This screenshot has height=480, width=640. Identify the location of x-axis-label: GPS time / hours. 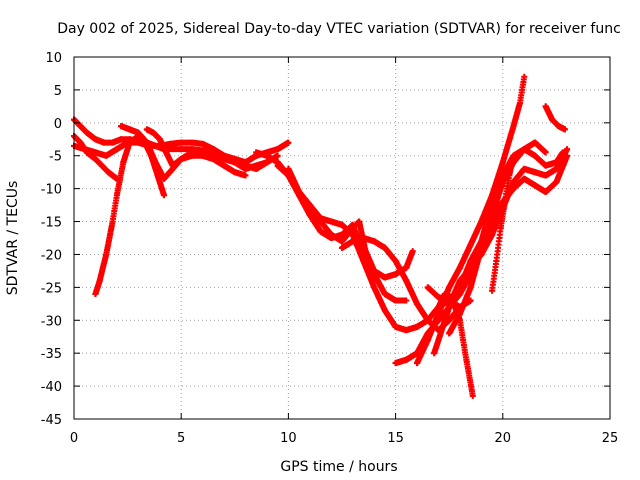
(338, 467).